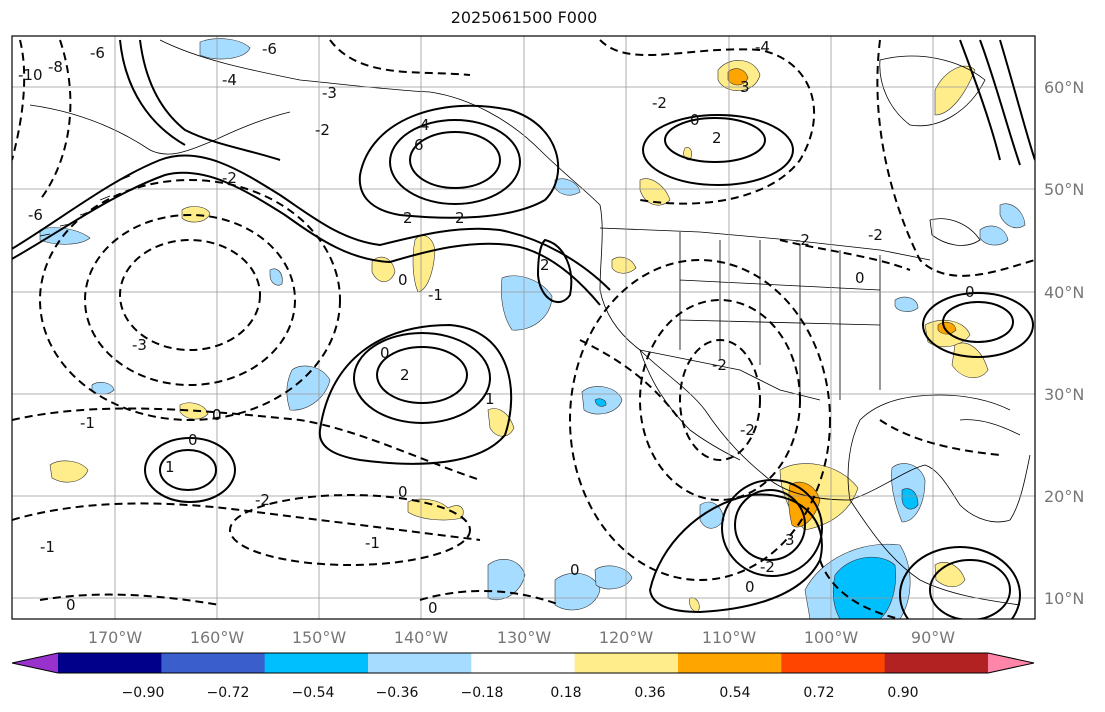  What do you see at coordinates (1064, 394) in the screenshot?
I see `lat-tick-label: 30°N` at bounding box center [1064, 394].